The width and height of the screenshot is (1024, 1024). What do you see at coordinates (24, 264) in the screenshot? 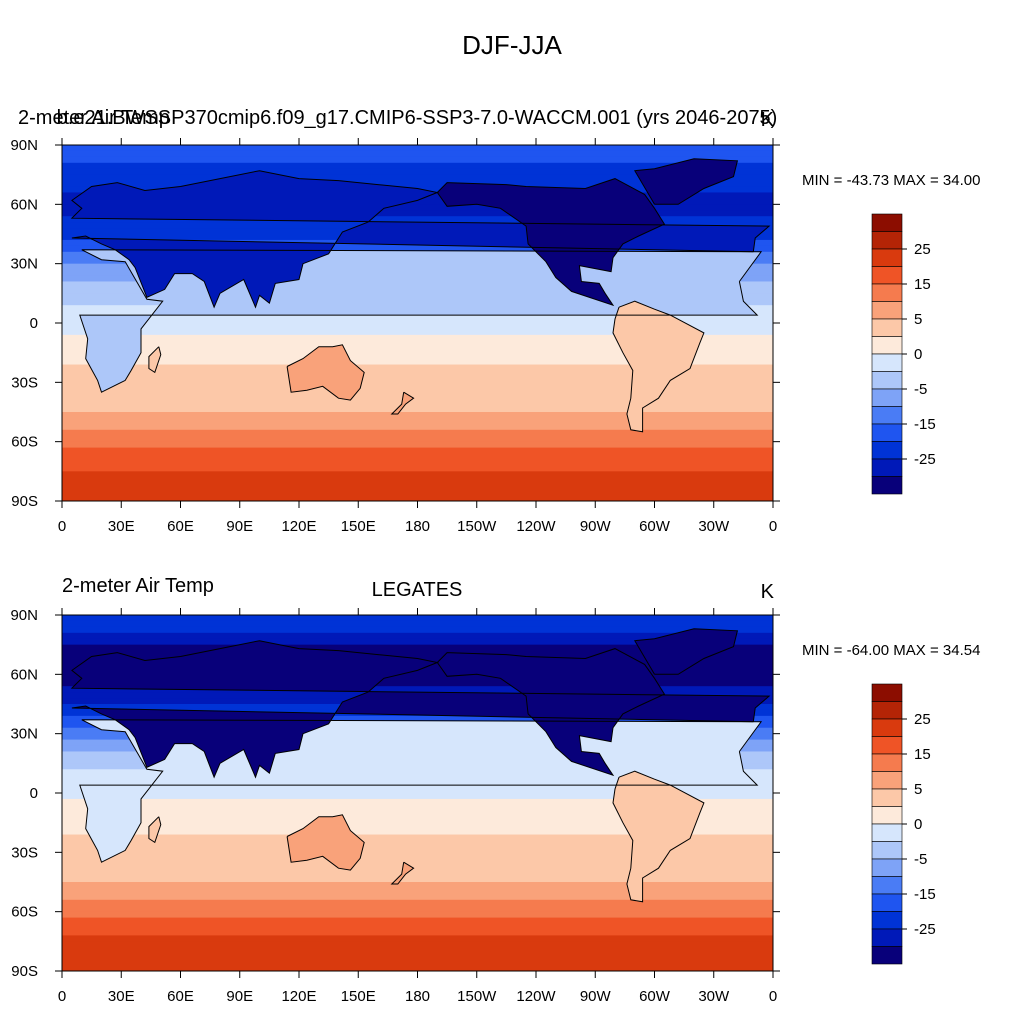
I see `y-tick-label: 30N` at bounding box center [24, 264].